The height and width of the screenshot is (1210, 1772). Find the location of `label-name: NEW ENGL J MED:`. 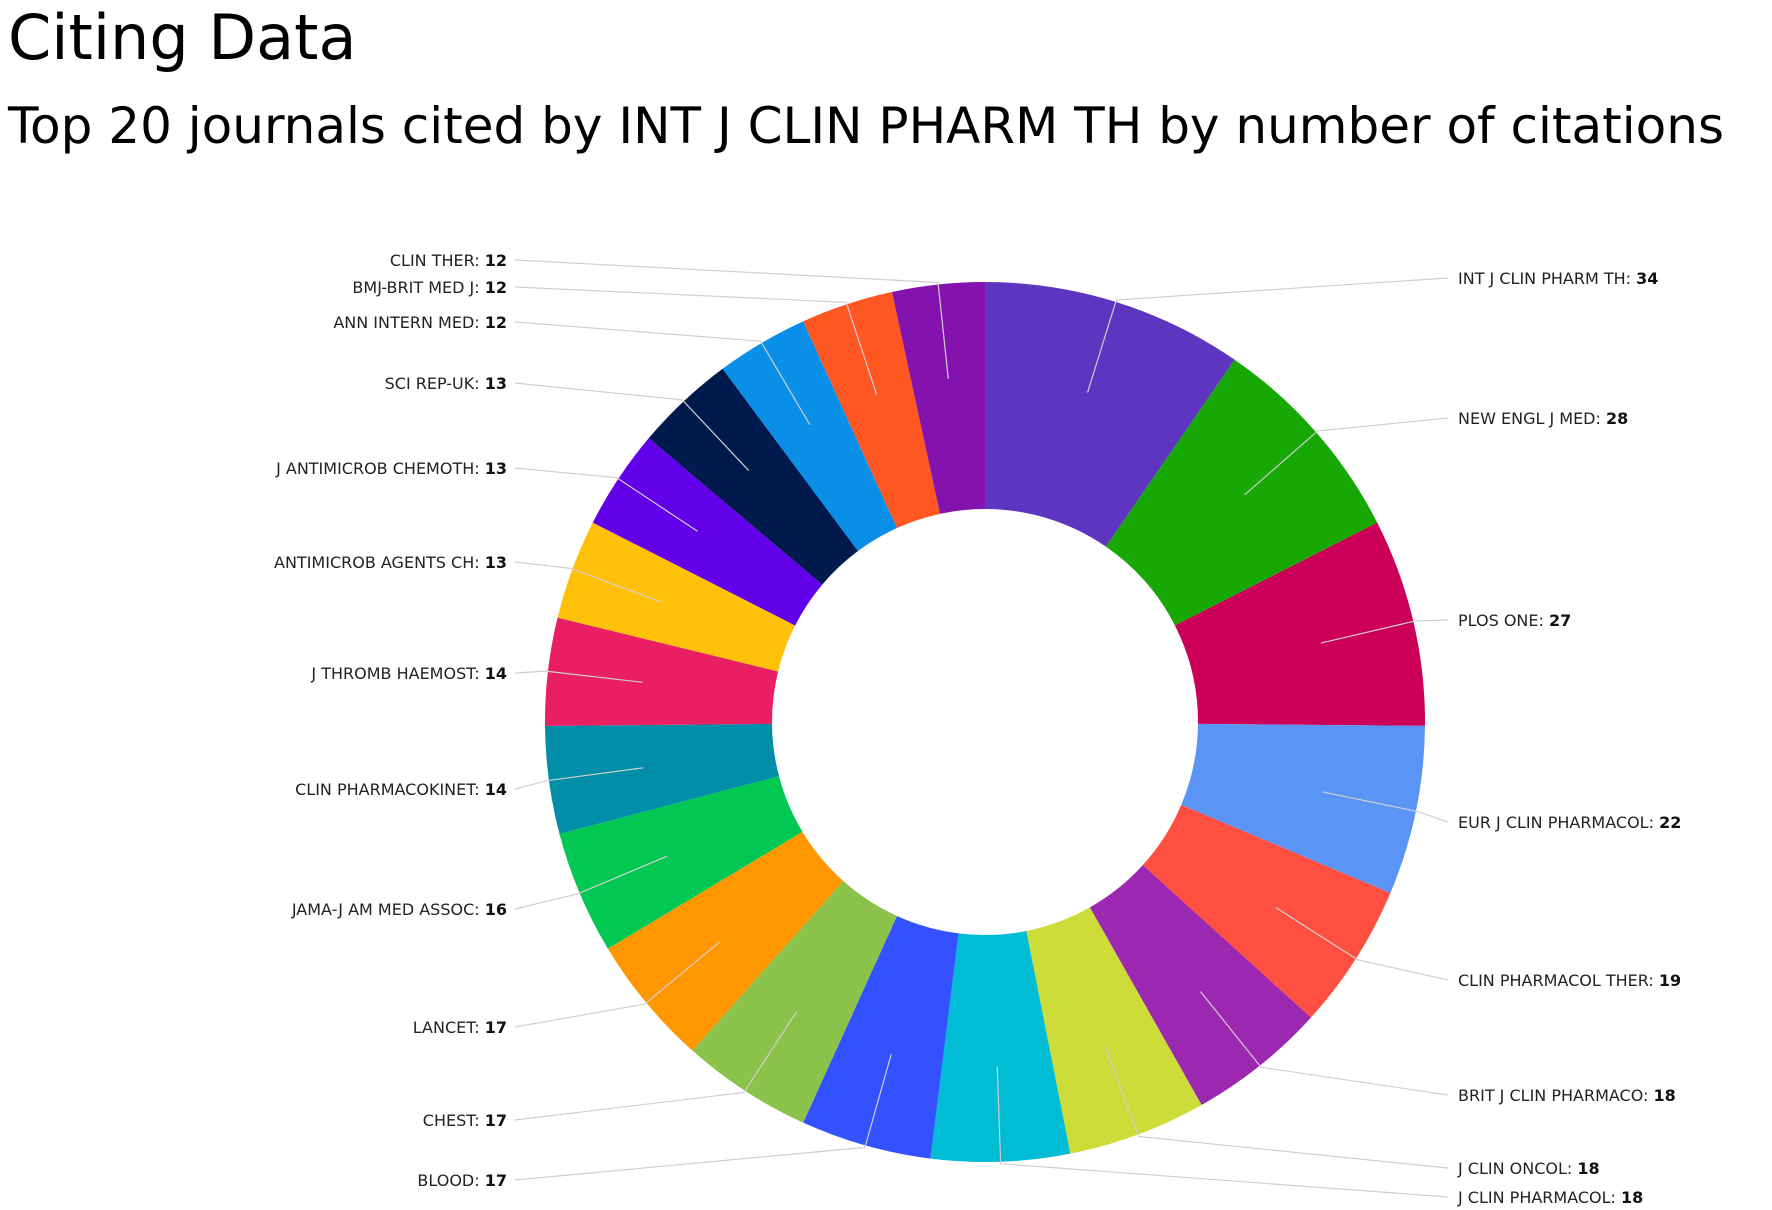

label-name: NEW ENGL J MED: is located at coordinates (1532, 418).